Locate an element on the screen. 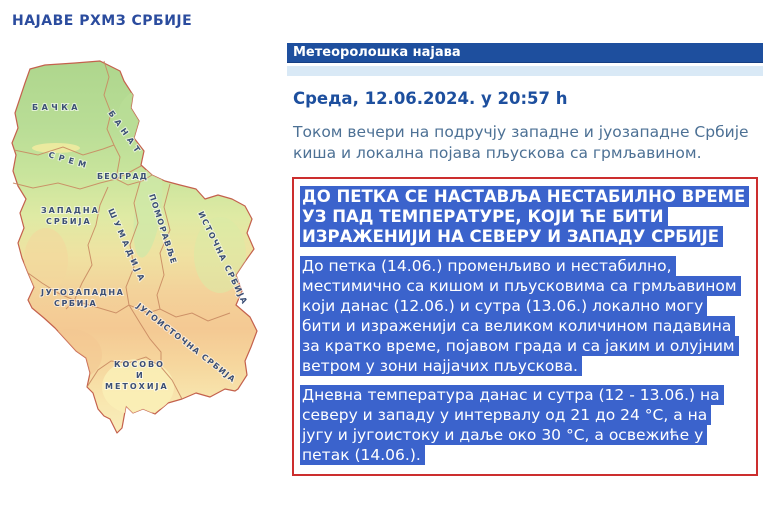  map-label-kosovo-line1: КОСОВО is located at coordinates (139, 364).